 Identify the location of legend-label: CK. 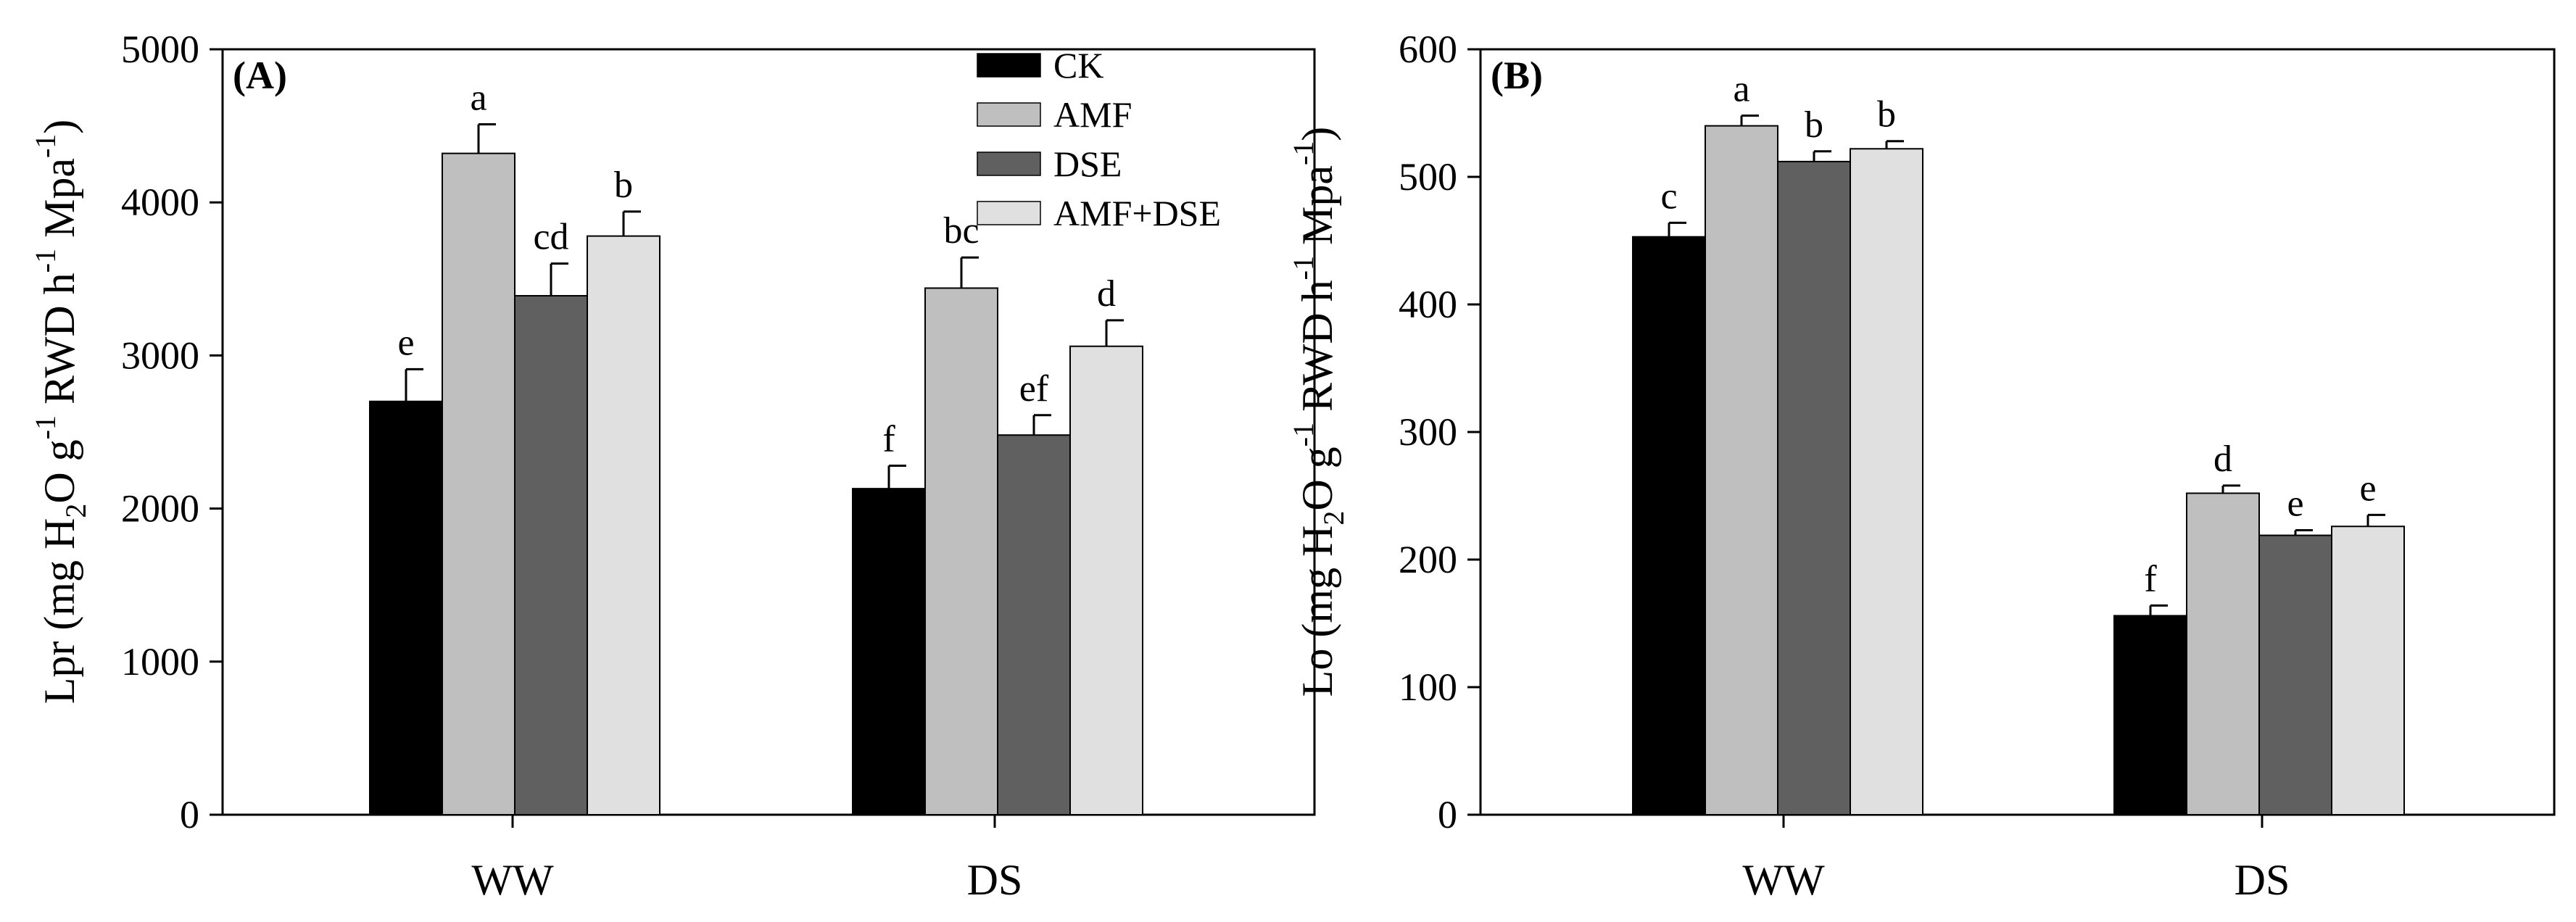
(1078, 65).